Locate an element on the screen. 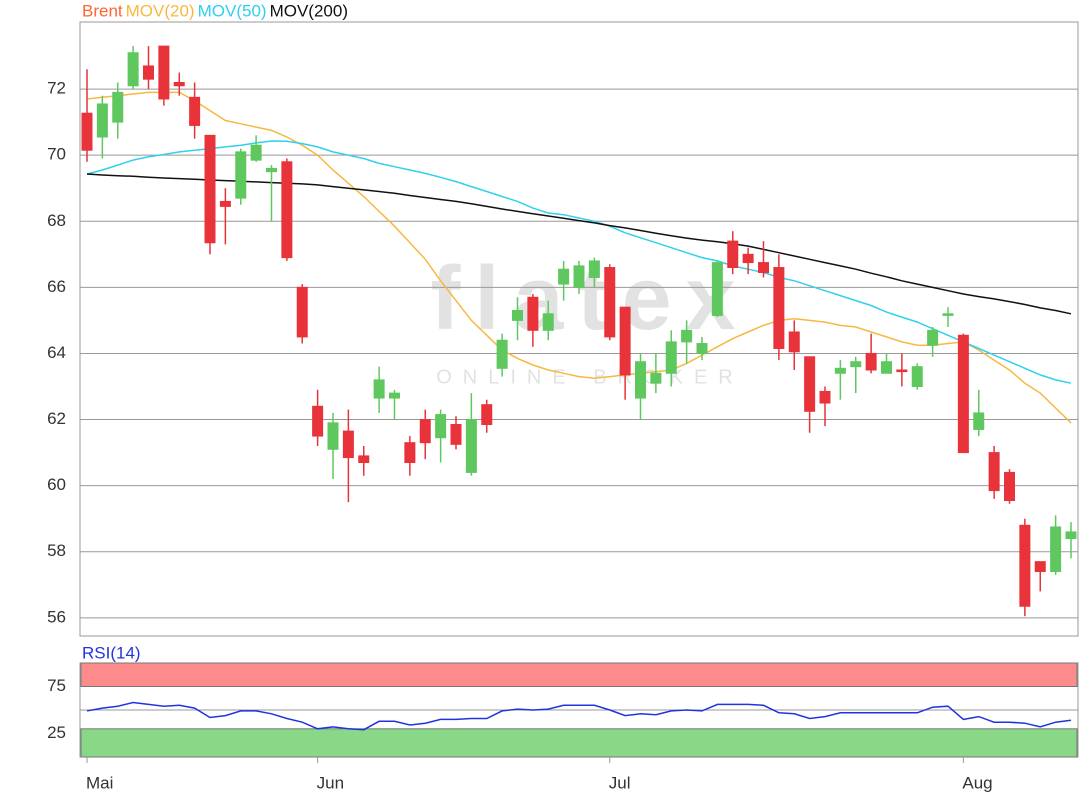  y-tick-label: 64 is located at coordinates (56, 352).